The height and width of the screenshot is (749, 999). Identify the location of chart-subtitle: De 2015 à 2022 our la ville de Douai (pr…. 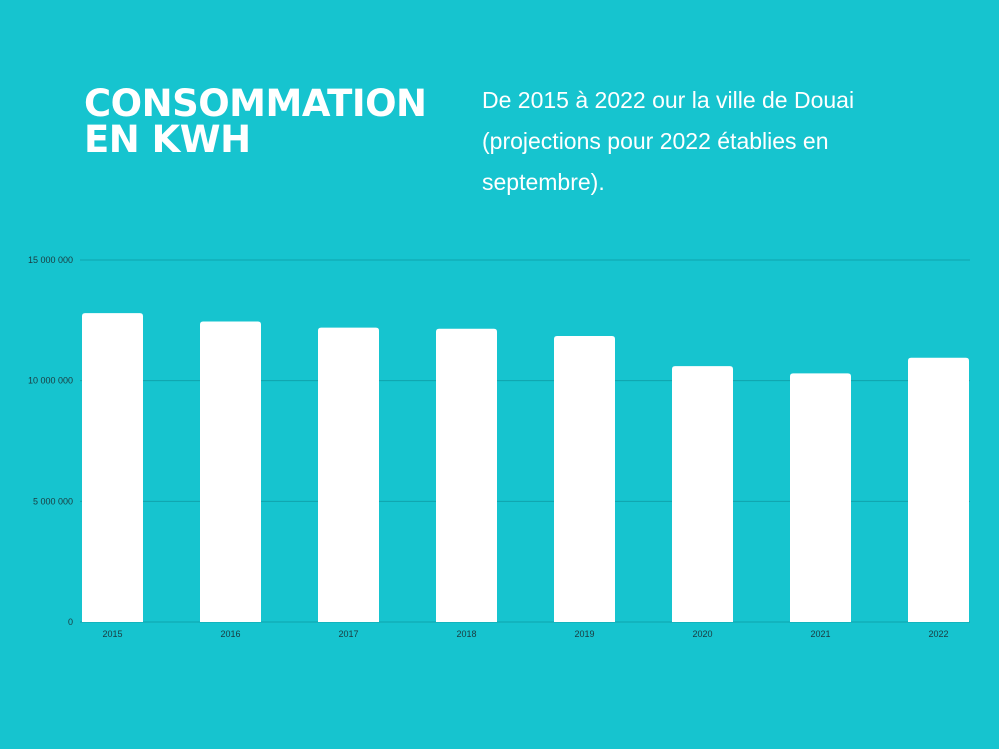
(668, 141).